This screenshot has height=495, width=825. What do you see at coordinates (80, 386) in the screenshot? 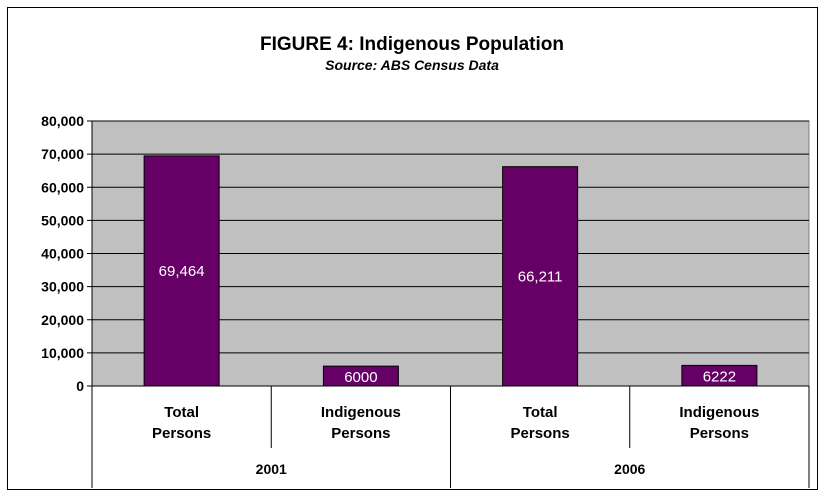
I see `y-tick-label: 0` at bounding box center [80, 386].